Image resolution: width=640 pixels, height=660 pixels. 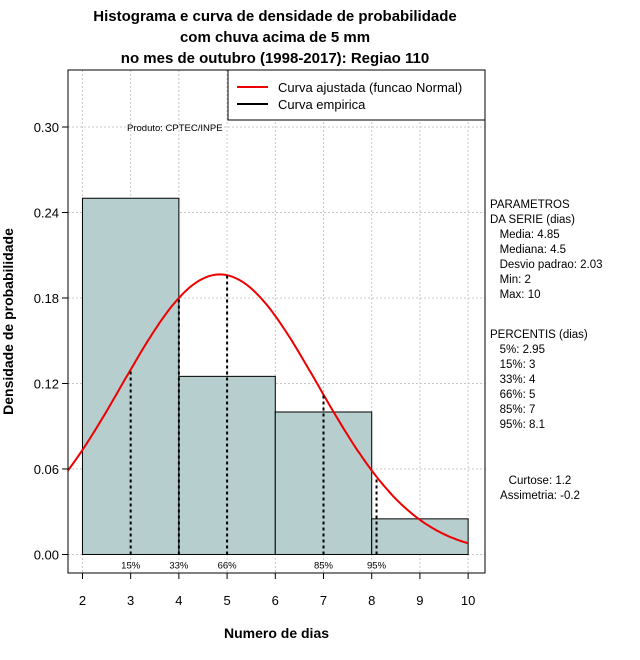 I want to click on y-axis-title: Densidade de probabilidade, so click(x=8, y=321).